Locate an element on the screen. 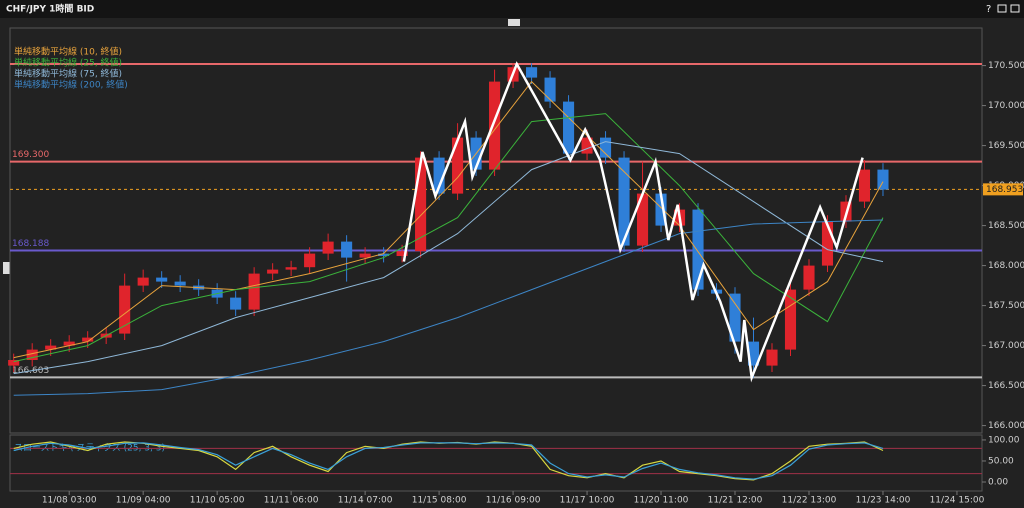  y-tick-label: 167.500 is located at coordinates (1006, 306).